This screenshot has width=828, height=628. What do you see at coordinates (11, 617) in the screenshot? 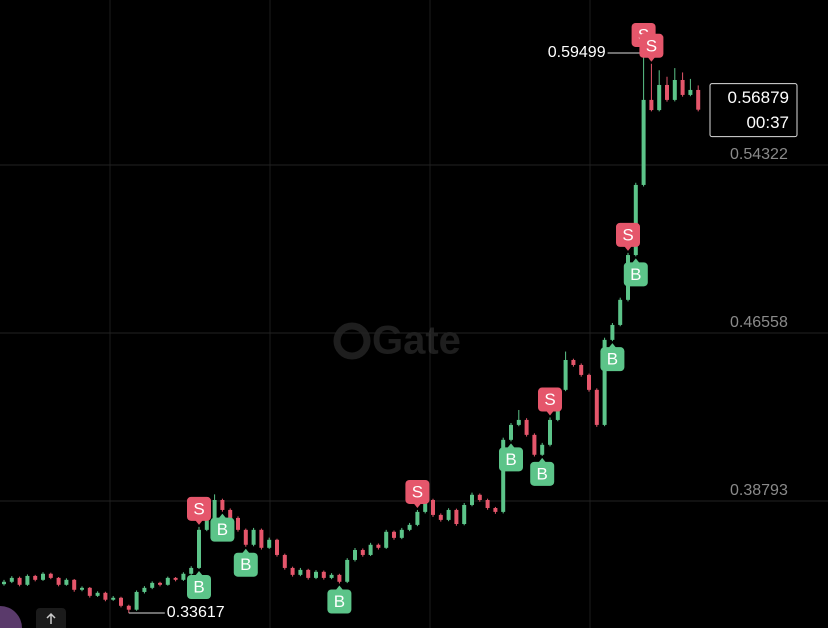
I see `avatar` at bounding box center [11, 617].